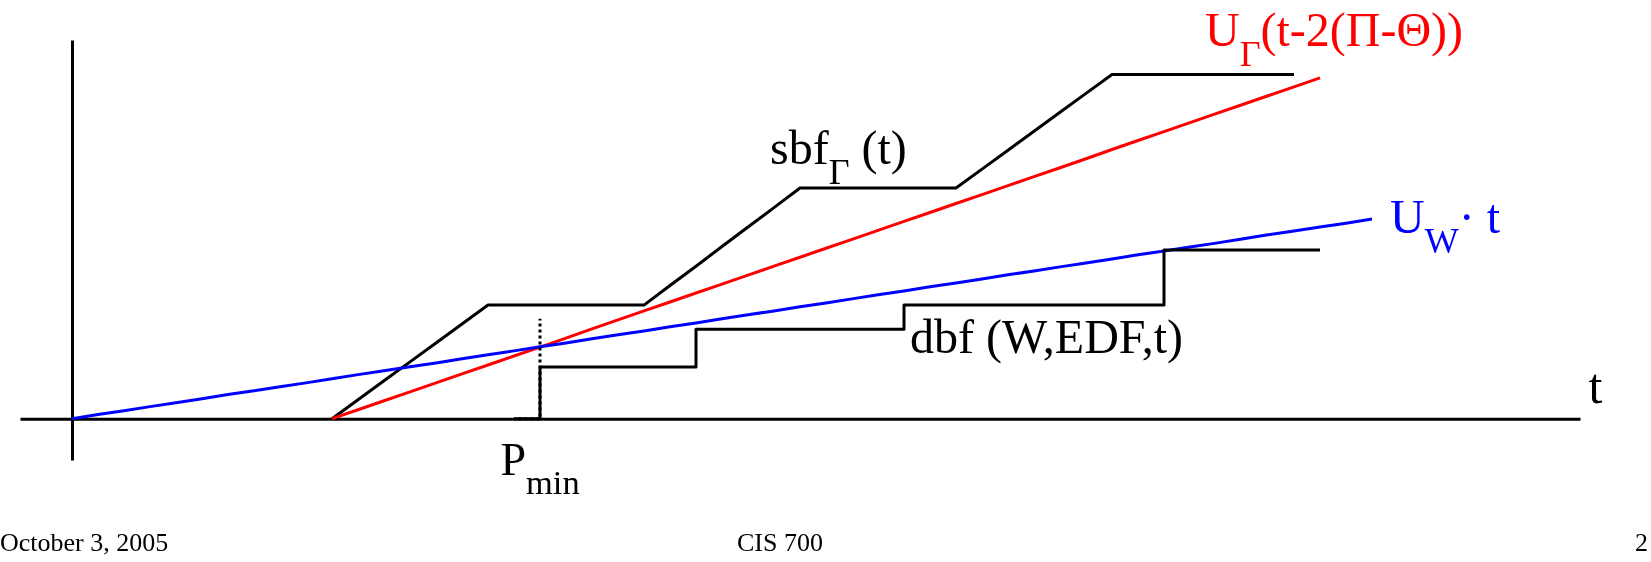 The height and width of the screenshot is (562, 1651). What do you see at coordinates (540, 467) in the screenshot?
I see `text: P$_{min}$` at bounding box center [540, 467].